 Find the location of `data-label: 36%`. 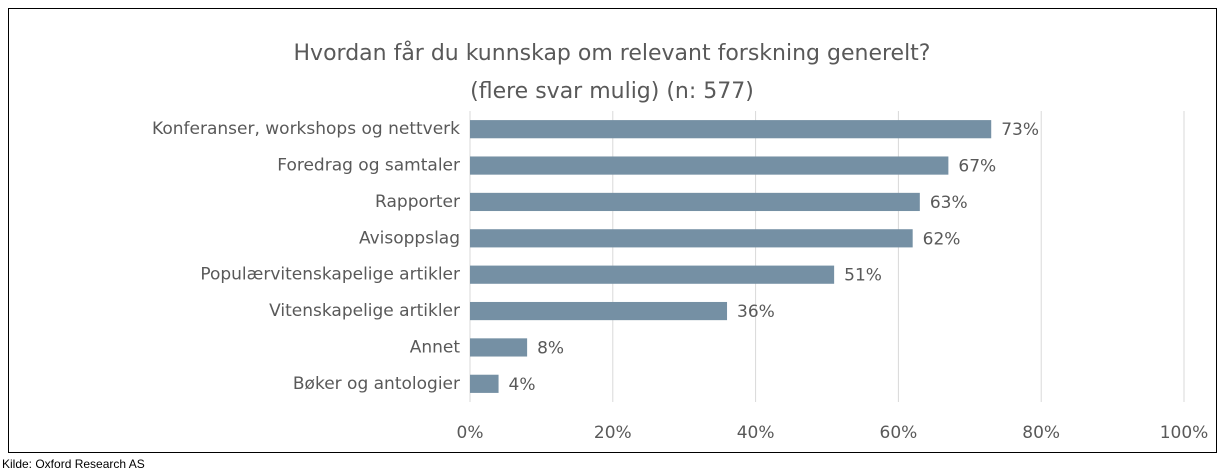

data-label: 36% is located at coordinates (756, 312).